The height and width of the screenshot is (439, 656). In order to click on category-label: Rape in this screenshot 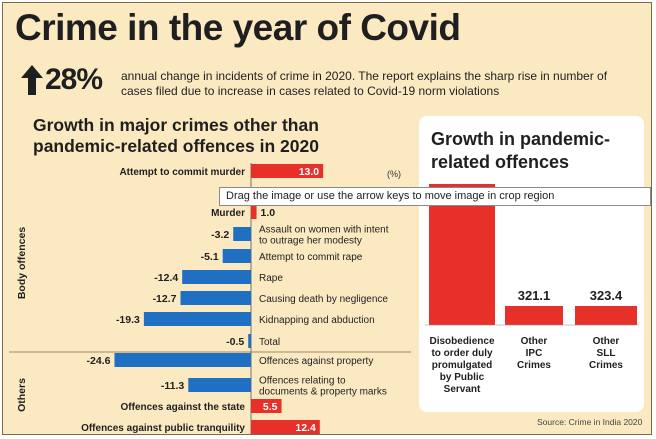, I will do `click(271, 278)`.